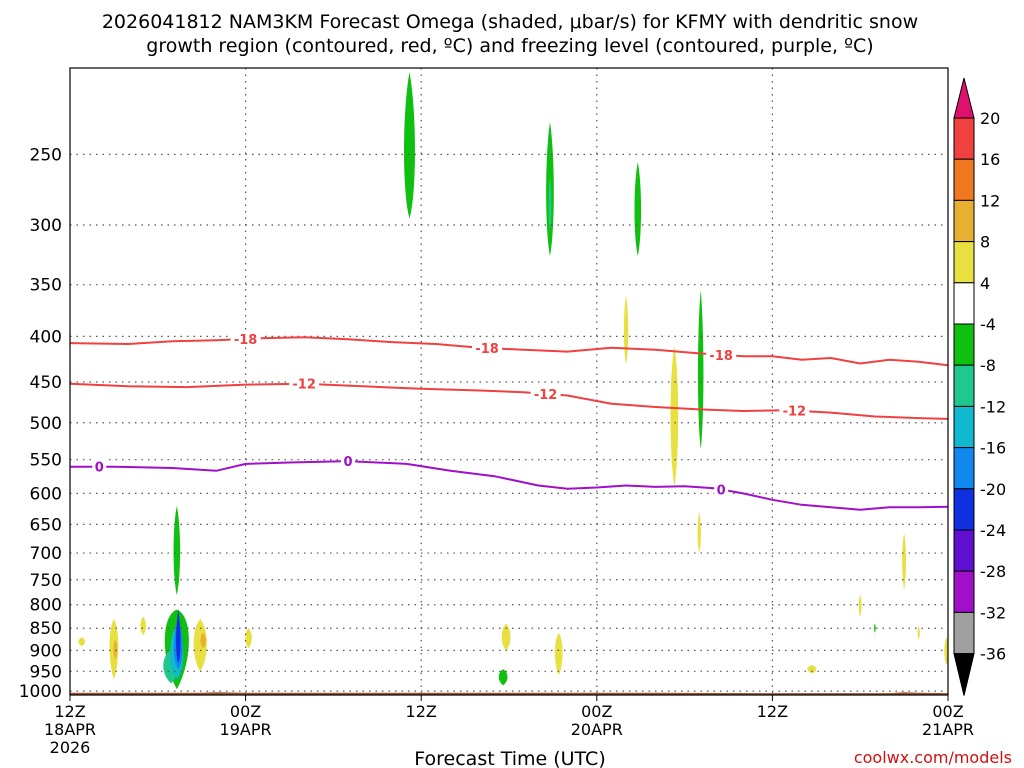 Image resolution: width=1024 pixels, height=768 pixels. I want to click on y-tick-label: 300, so click(46, 226).